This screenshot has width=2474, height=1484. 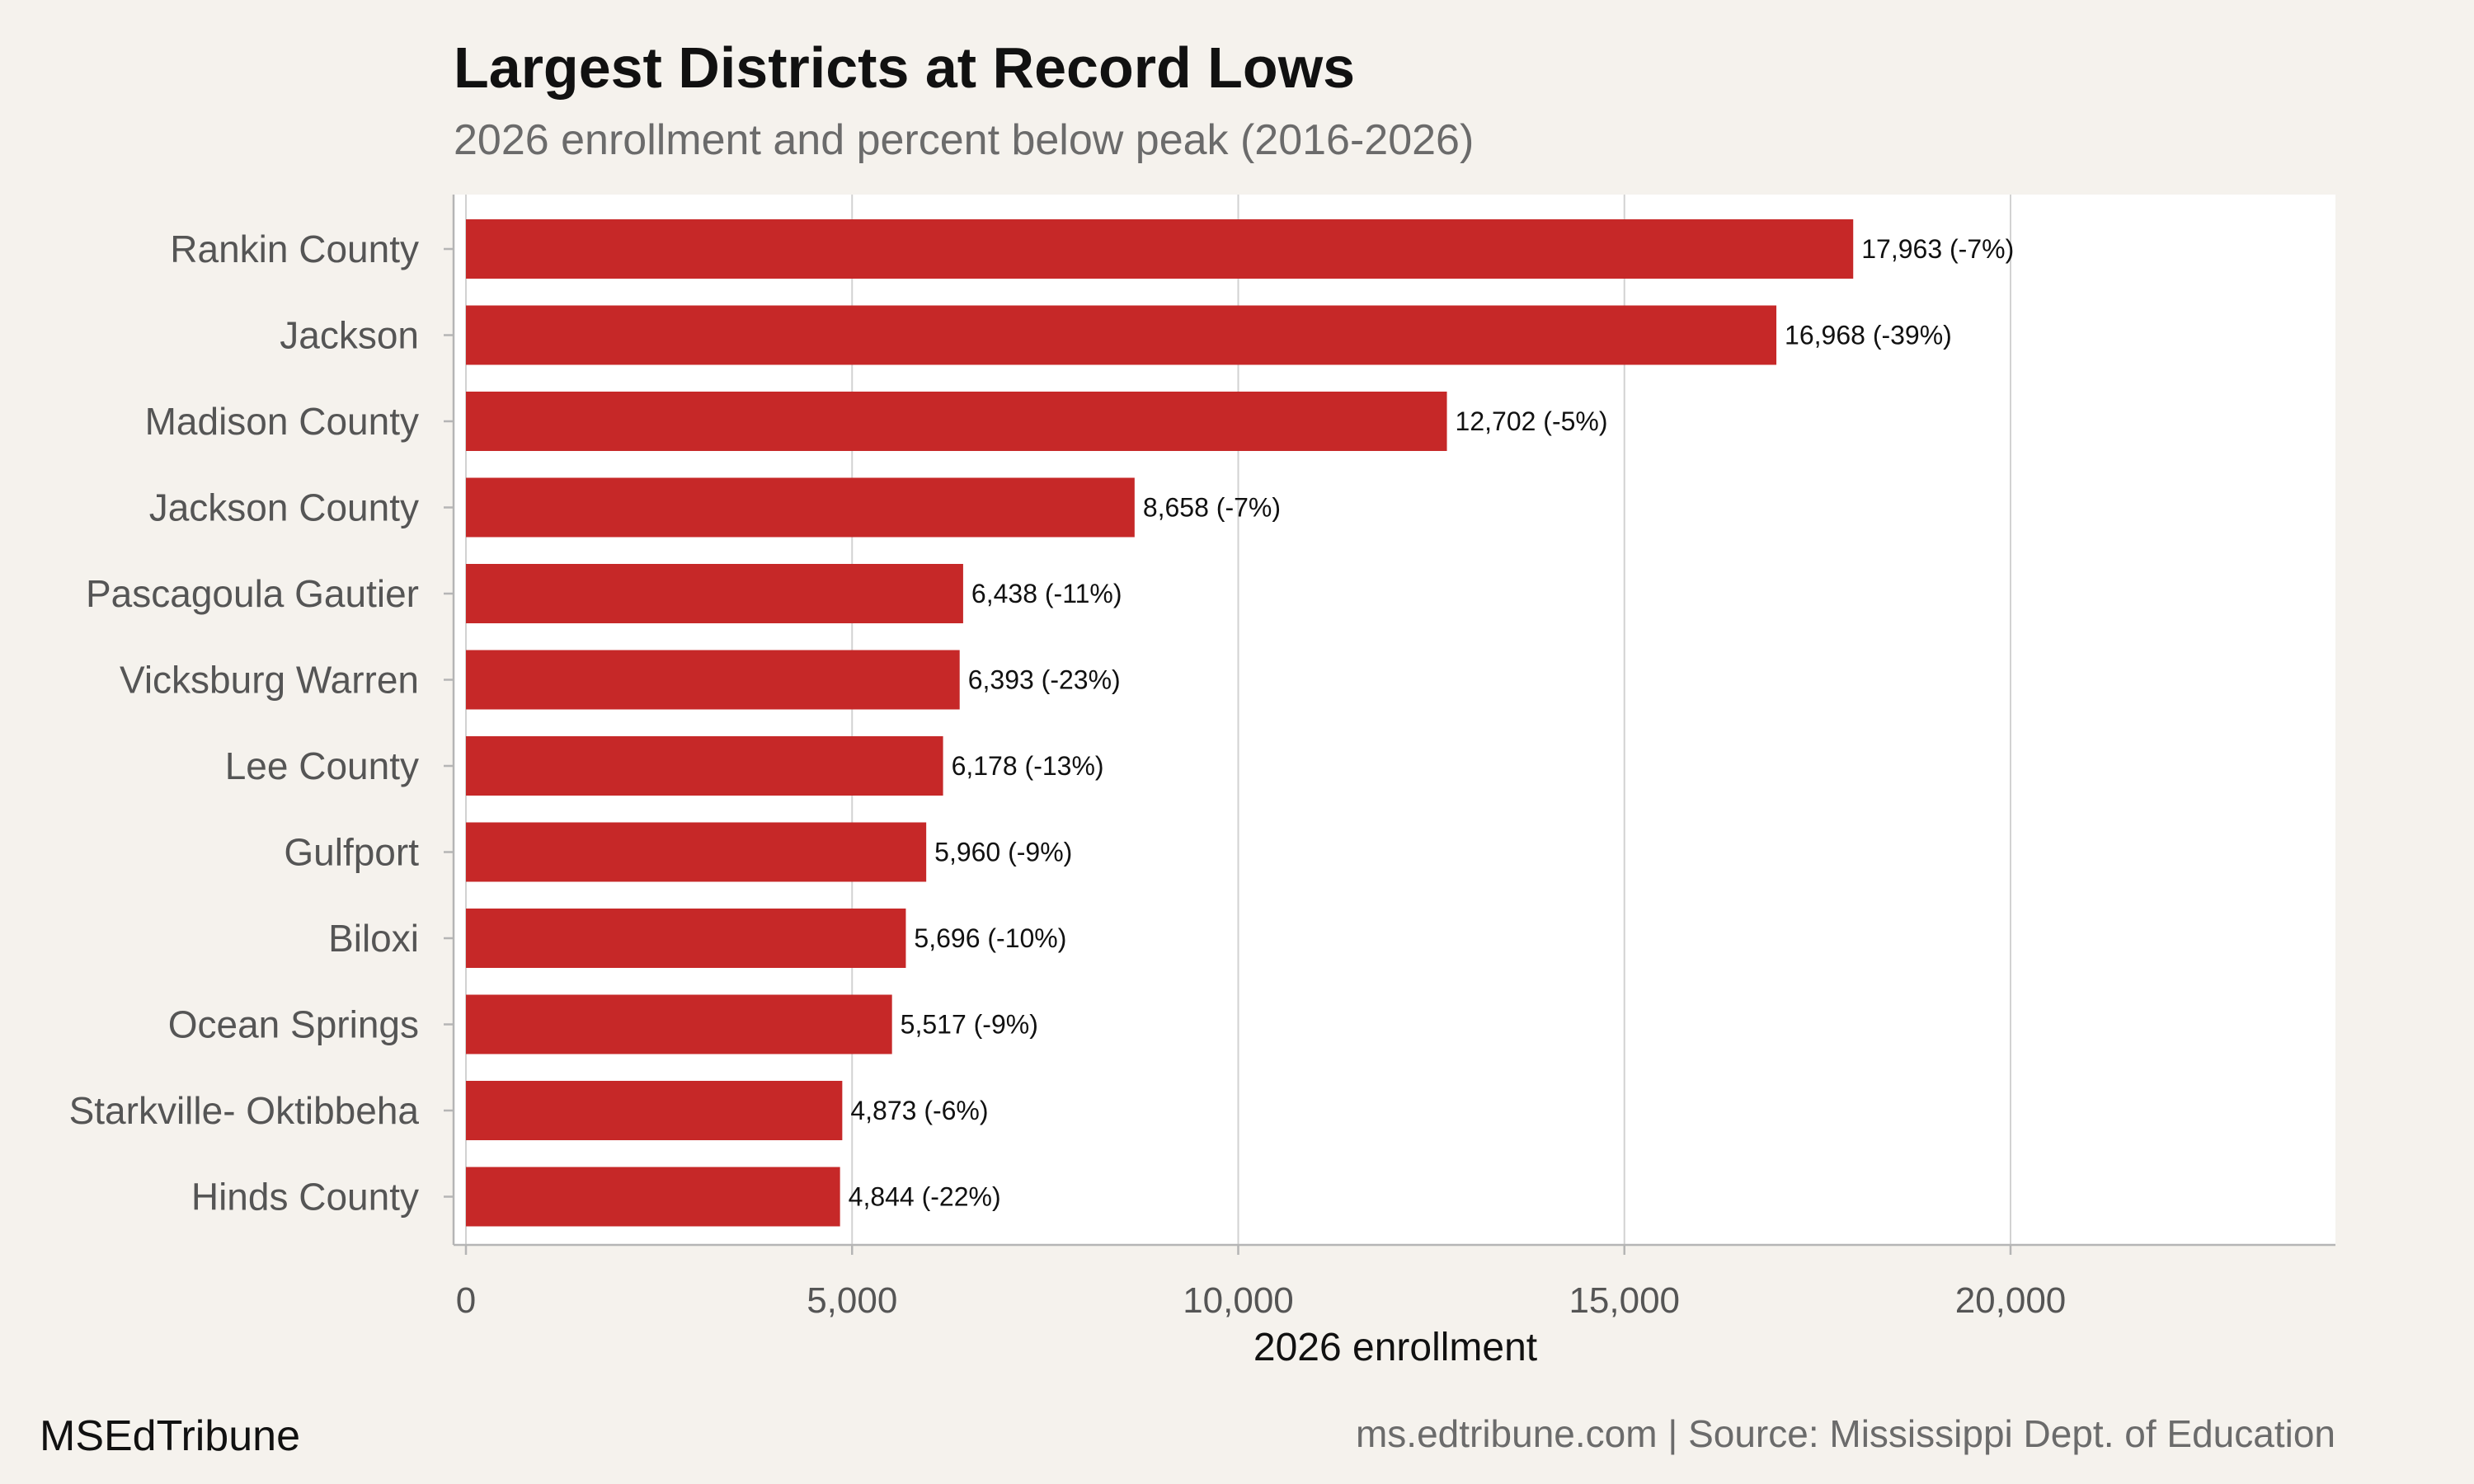 What do you see at coordinates (969, 1025) in the screenshot?
I see `bar-value-label: 5,517 (-9%)` at bounding box center [969, 1025].